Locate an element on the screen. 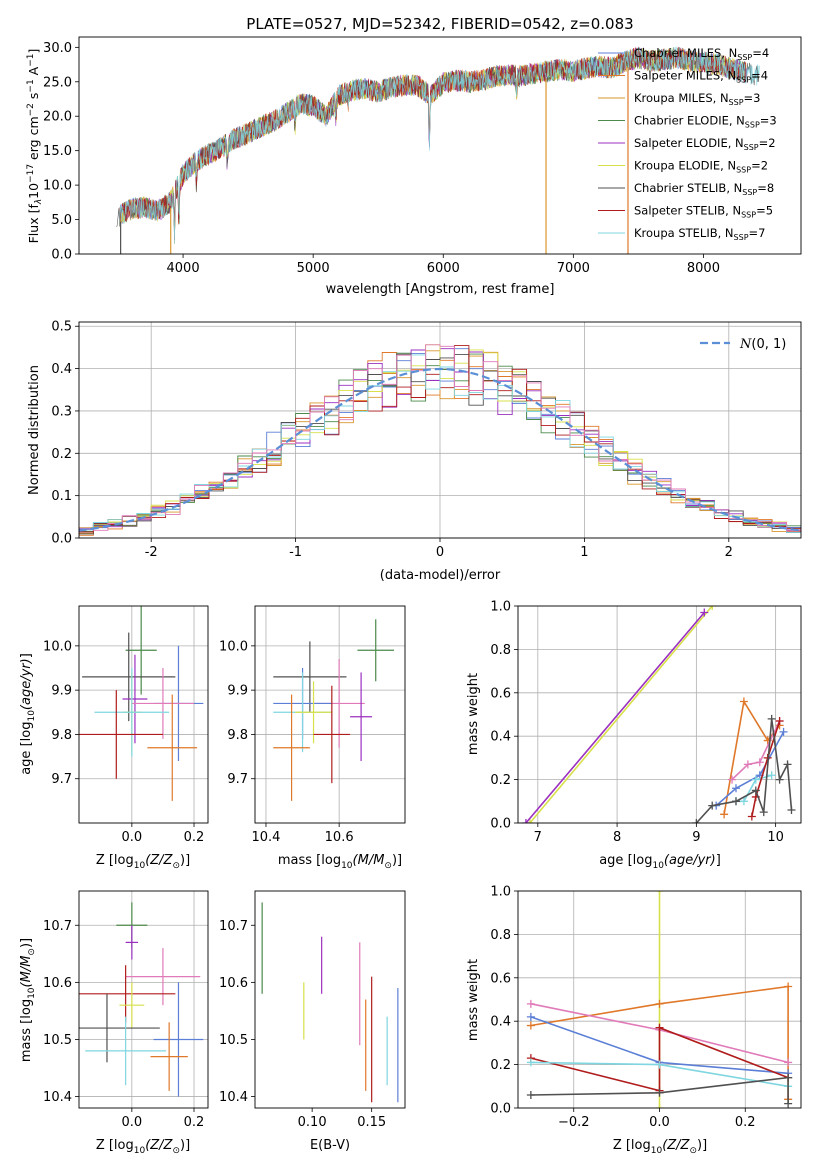 The height and width of the screenshot is (1170, 819). legend-label: Kroupa ELODIE, NSSP=2 is located at coordinates (701, 167).